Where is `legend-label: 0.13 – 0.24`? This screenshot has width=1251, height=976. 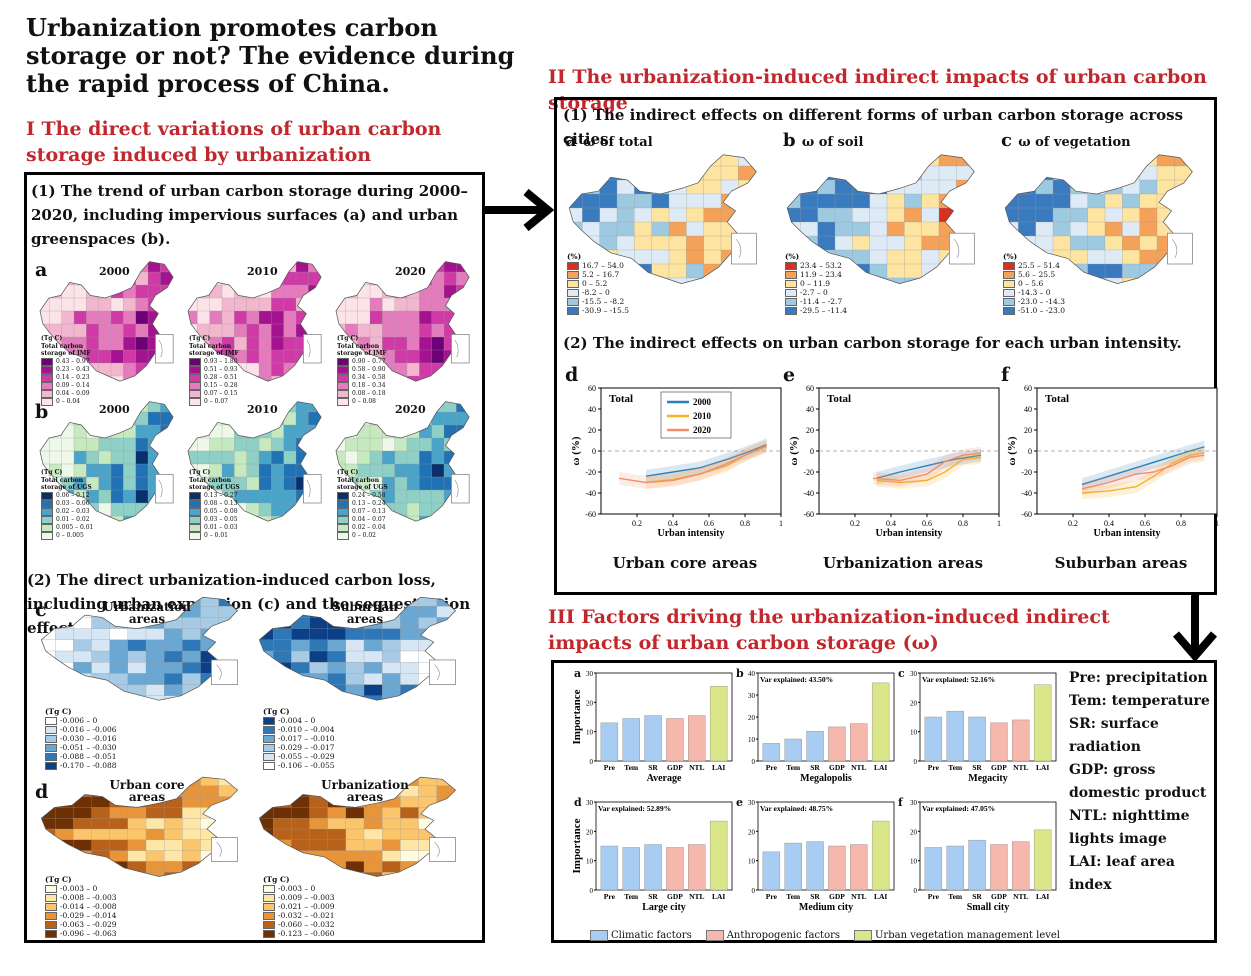
legend-label: 0.13 – 0.24 is located at coordinates (369, 503).